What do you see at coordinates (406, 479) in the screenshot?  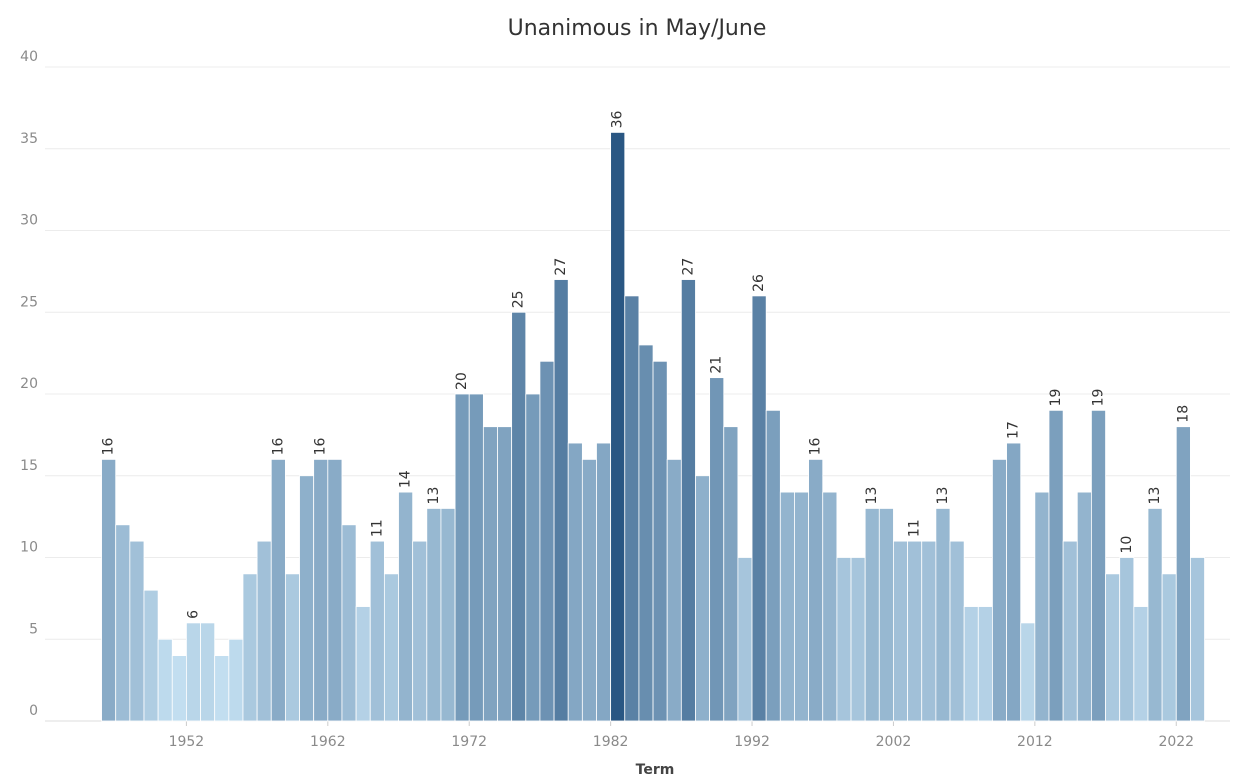 I see `data-label: 14` at bounding box center [406, 479].